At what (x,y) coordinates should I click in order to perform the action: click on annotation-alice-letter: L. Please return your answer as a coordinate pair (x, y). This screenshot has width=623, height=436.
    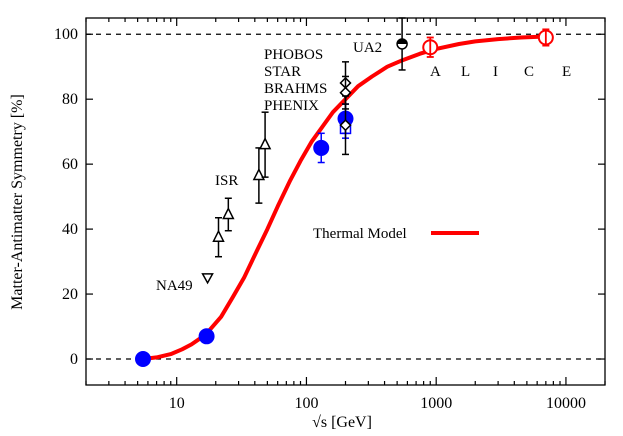
    Looking at the image, I should click on (465, 72).